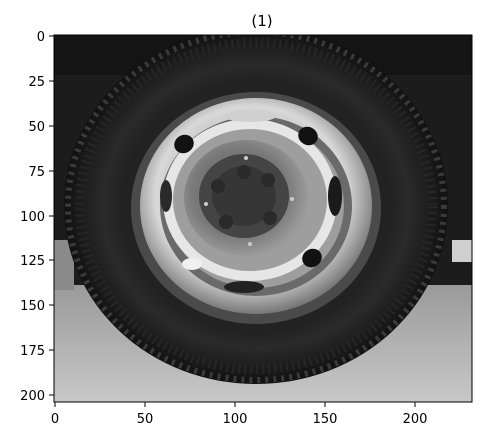 The image size is (491, 440). What do you see at coordinates (55, 419) in the screenshot?
I see `x-tick-label: 0` at bounding box center [55, 419].